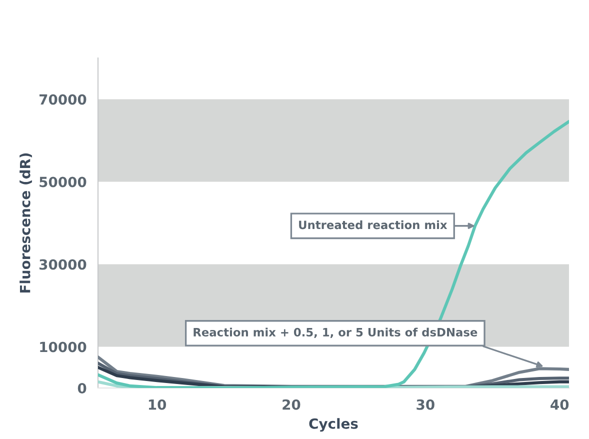 This screenshot has height=439, width=589. Describe the element at coordinates (82, 388) in the screenshot. I see `y-tick-label: 0` at that location.